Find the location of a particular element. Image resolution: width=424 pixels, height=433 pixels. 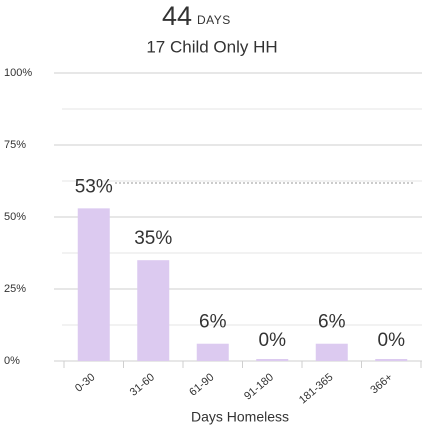

x-tick-label: 91-180 is located at coordinates (259, 386).